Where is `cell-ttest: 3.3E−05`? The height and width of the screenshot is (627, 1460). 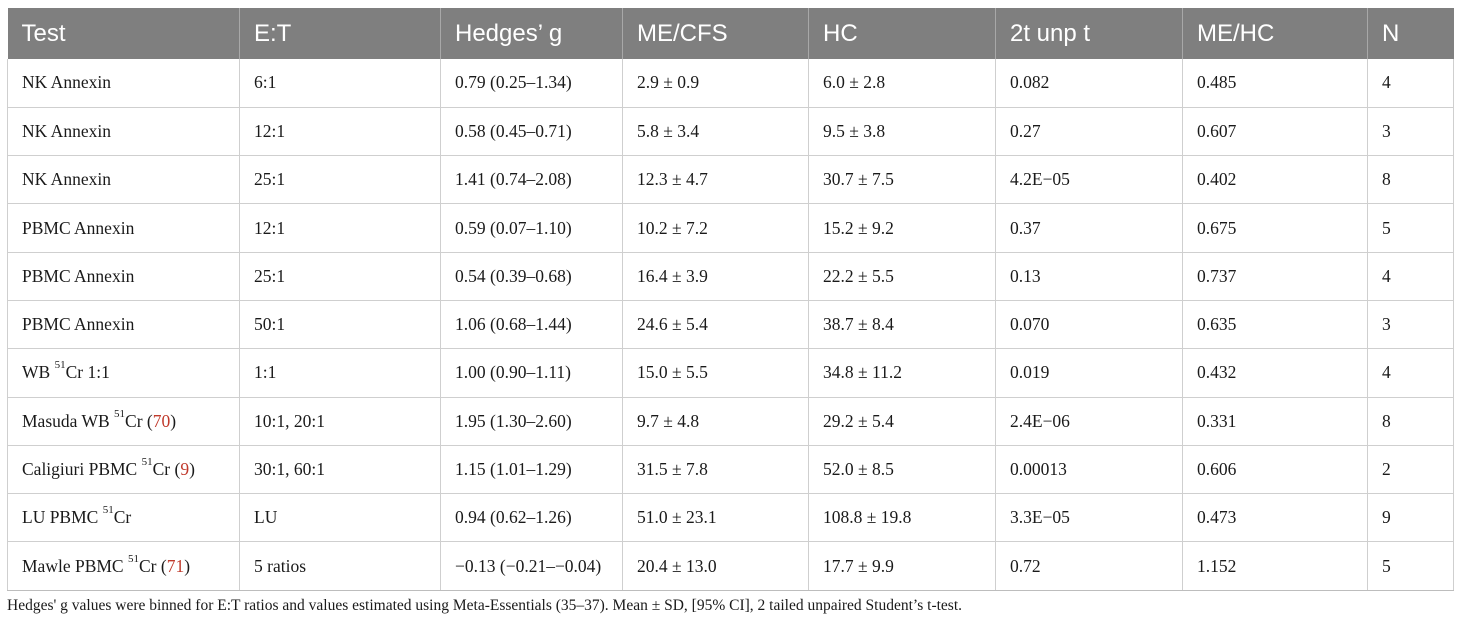 cell-ttest: 3.3E−05 is located at coordinates (1089, 518).